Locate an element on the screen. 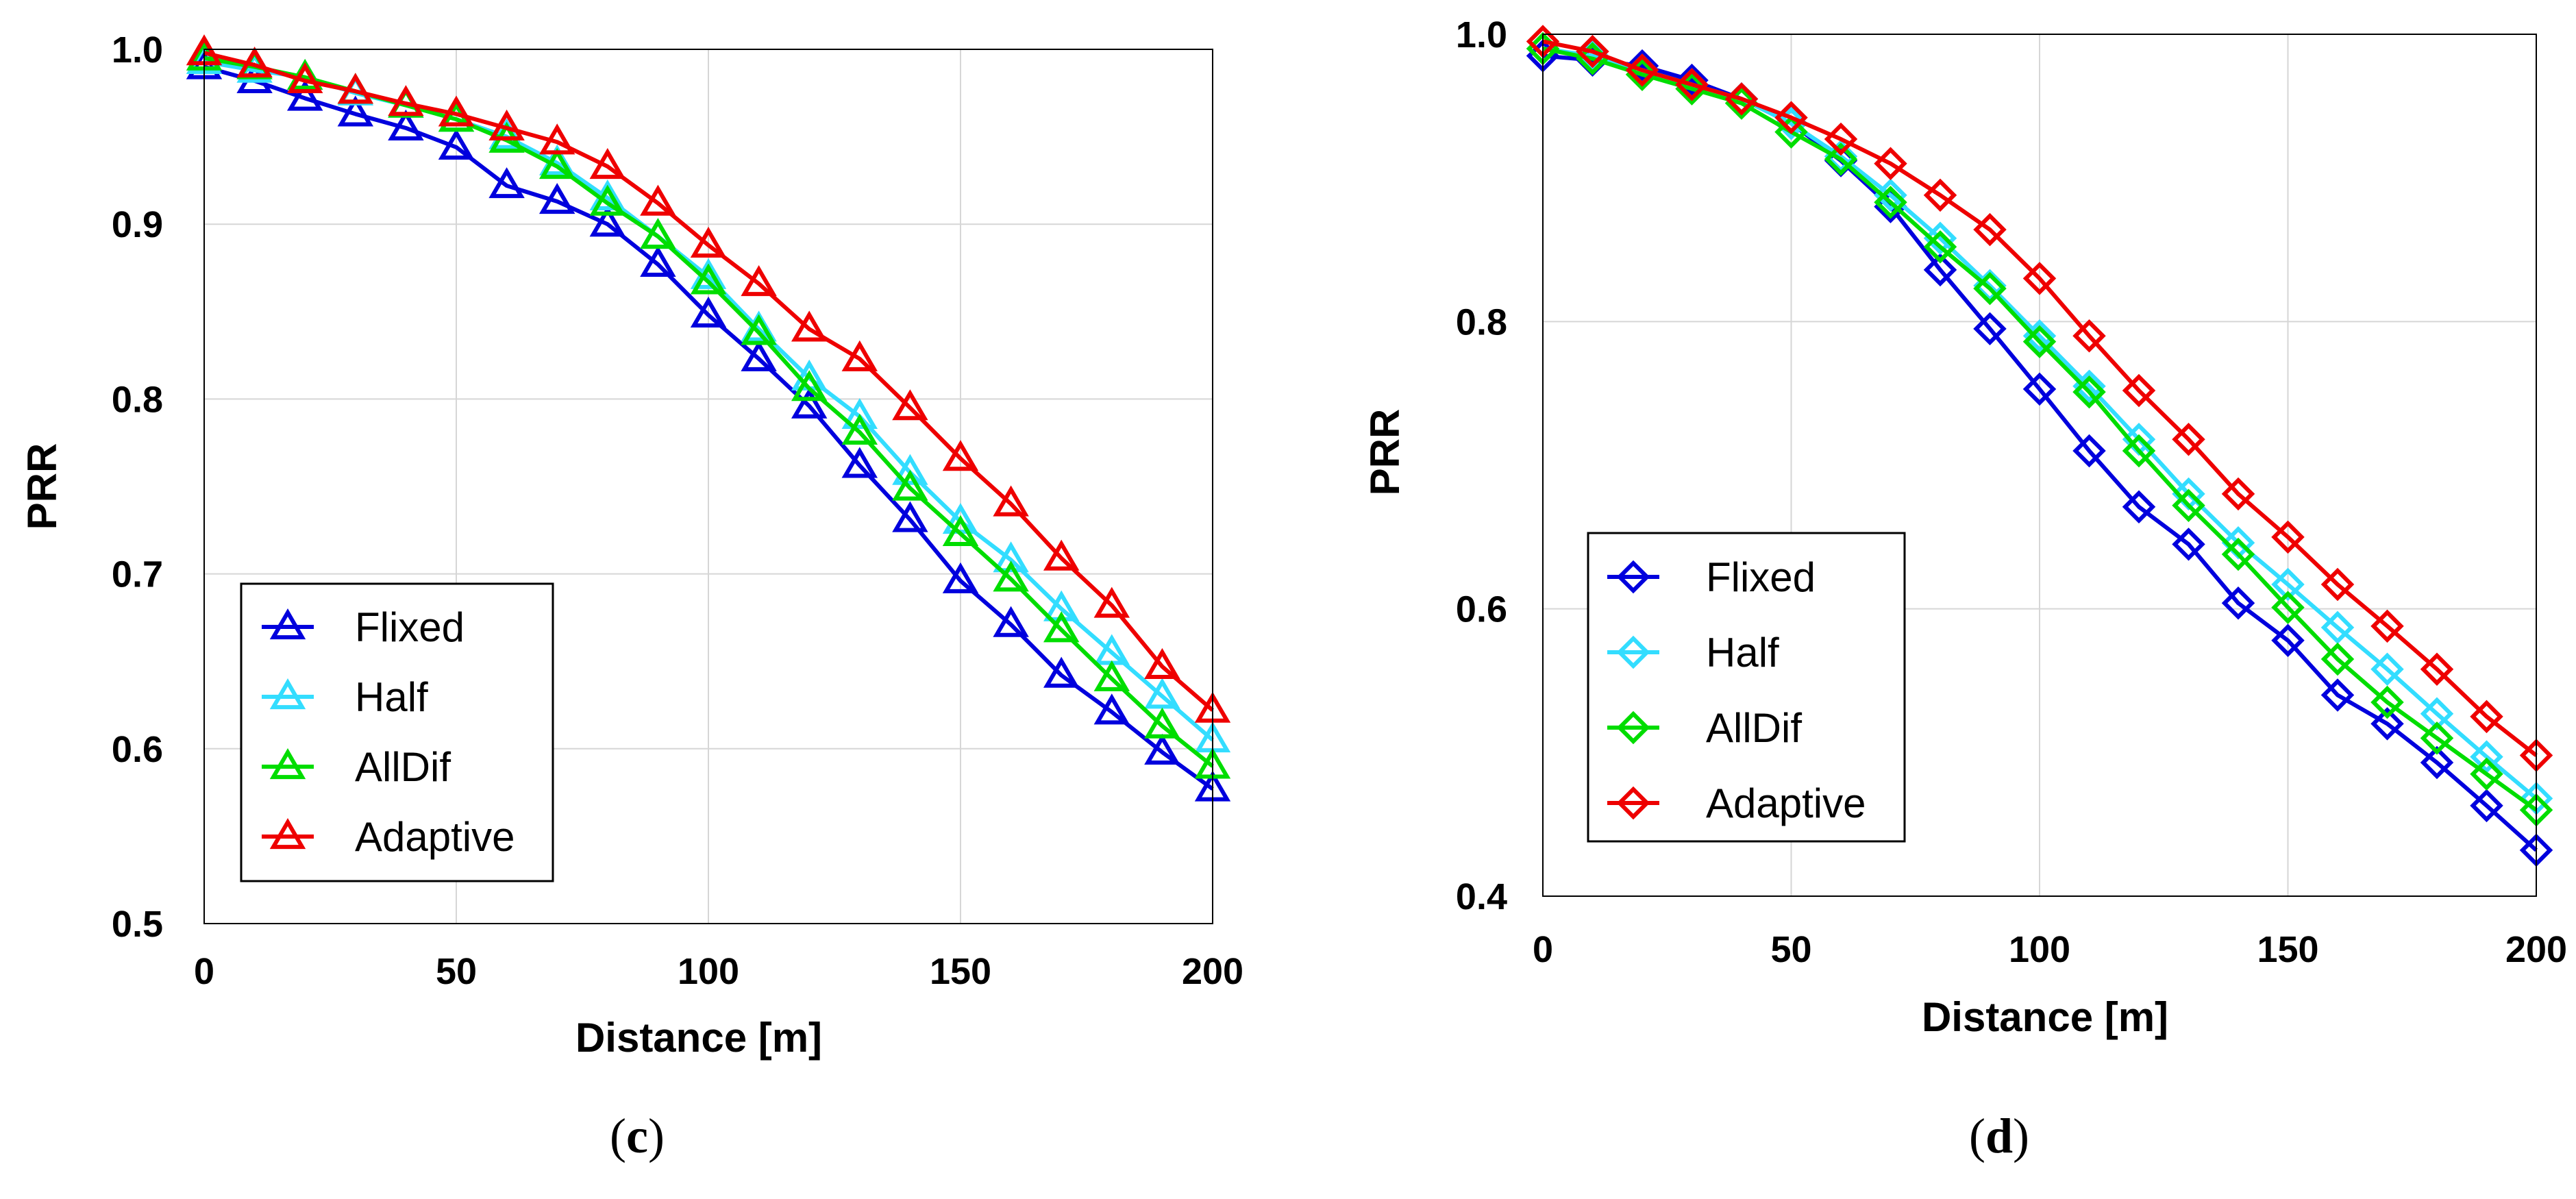 Image resolution: width=2576 pixels, height=1199 pixels. y-tick-label: 0.9 is located at coordinates (137, 224).